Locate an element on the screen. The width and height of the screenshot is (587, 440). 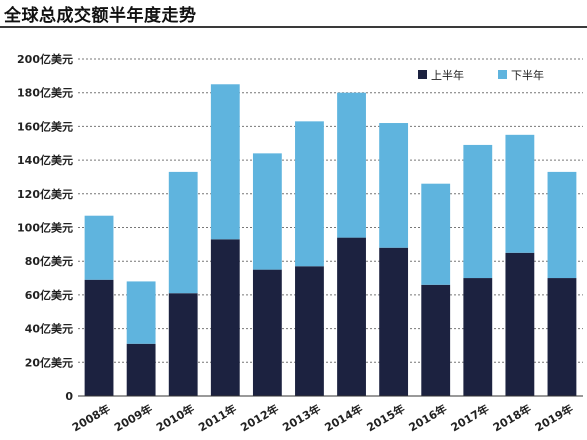
x-tick-label: 2014年 is located at coordinates (343, 417).